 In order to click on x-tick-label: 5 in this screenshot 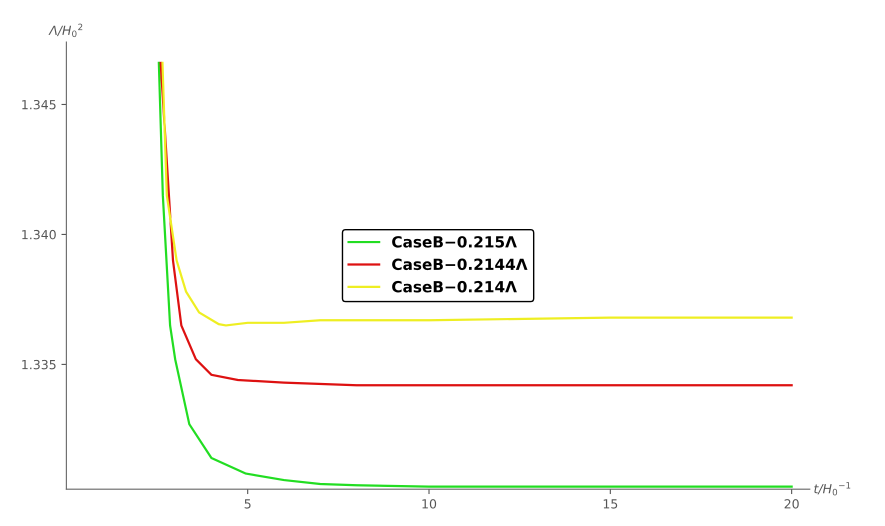, I will do `click(247, 504)`.